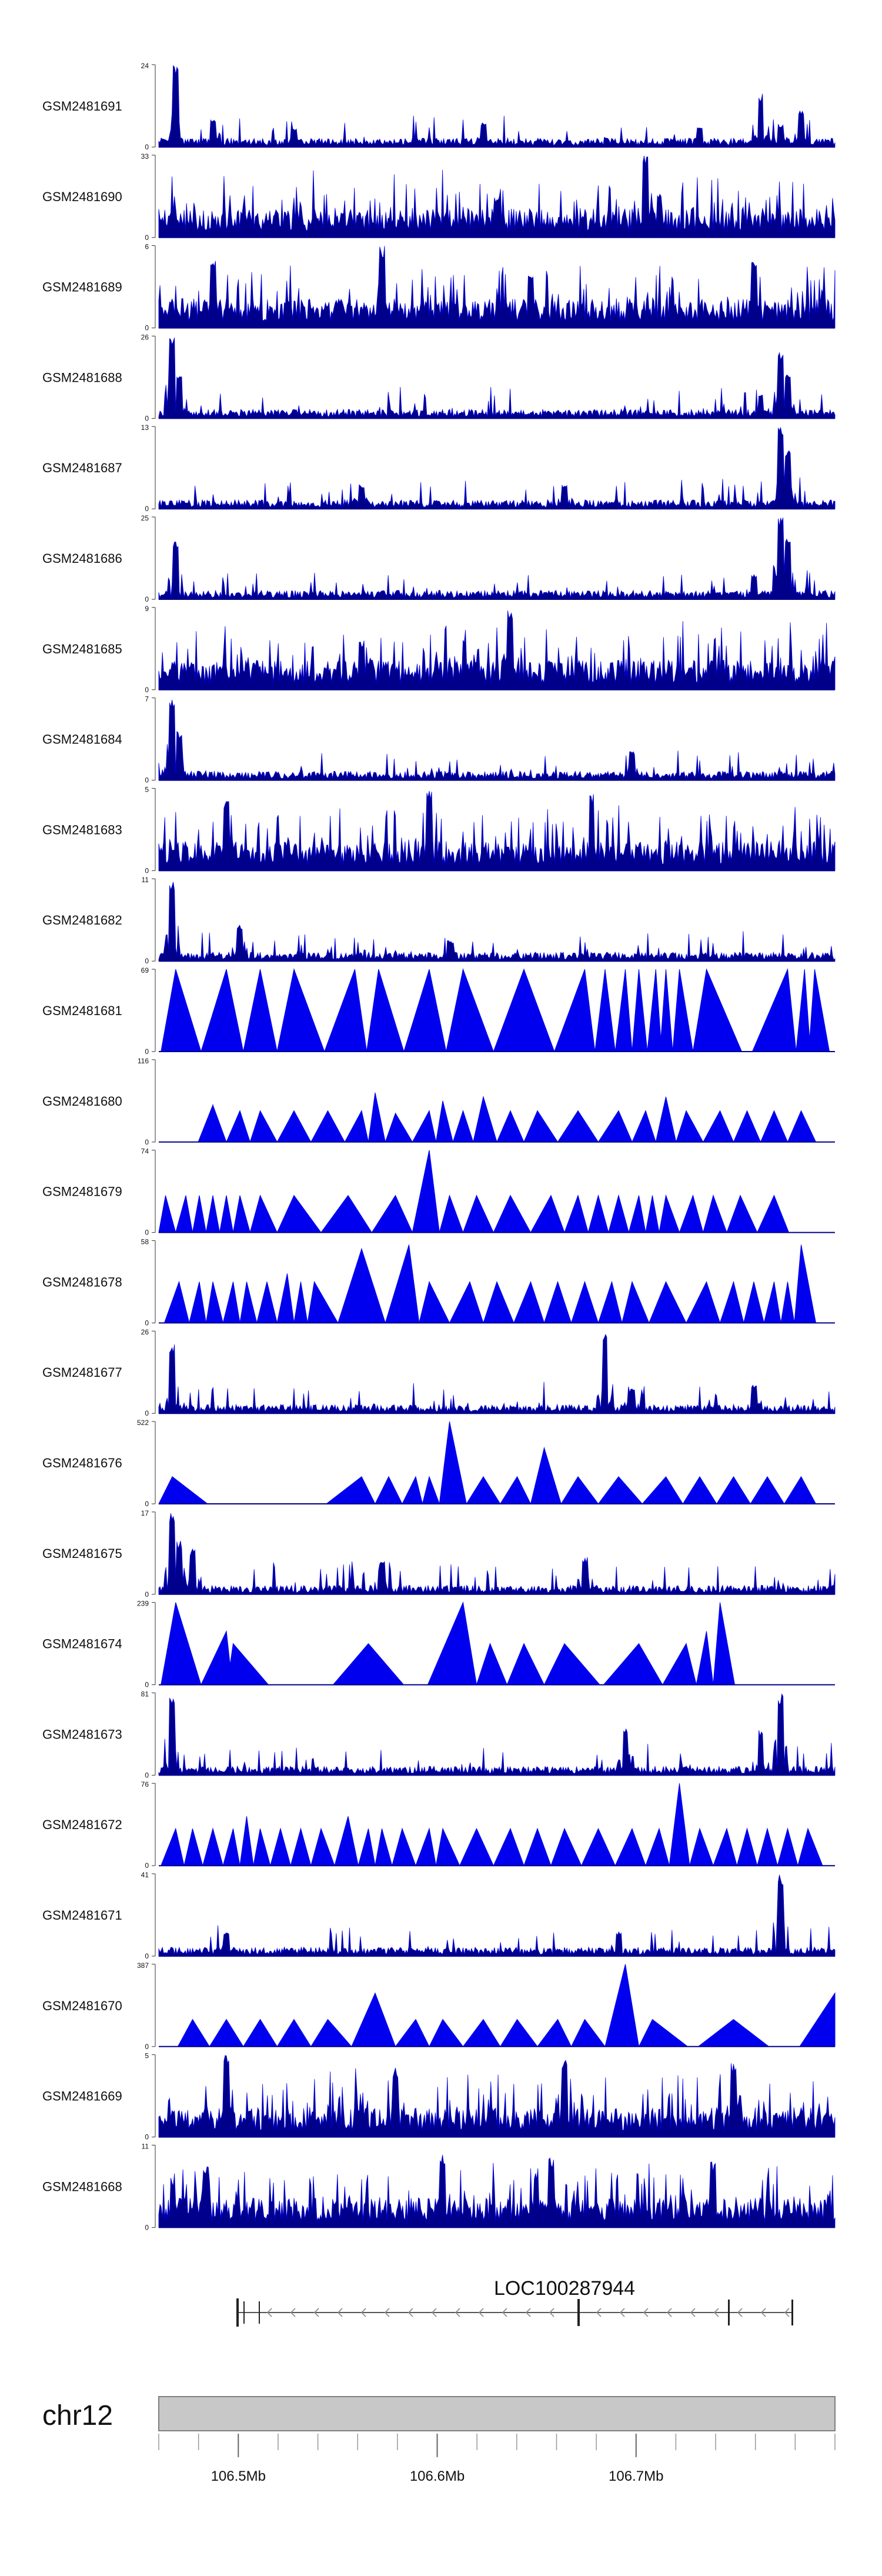  I want to click on track-label: GSM2481685, so click(82, 649).